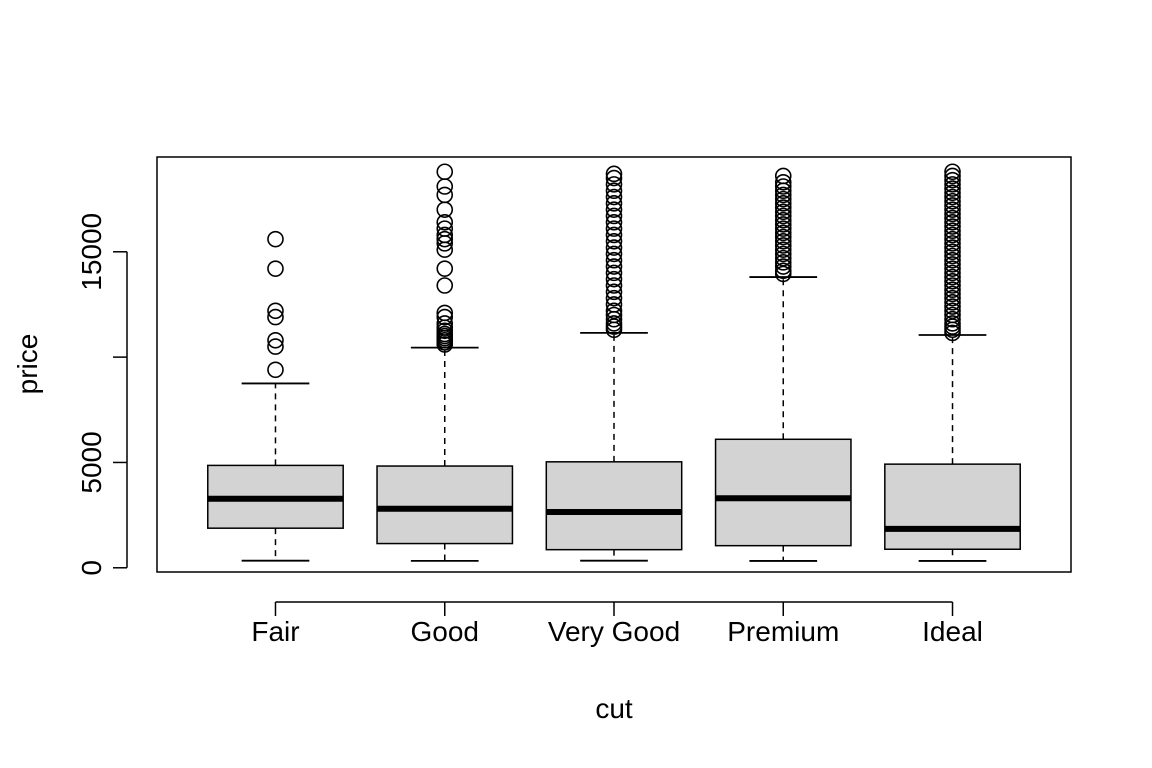 The image size is (1152, 768). What do you see at coordinates (275, 631) in the screenshot?
I see `x-tick-label: Fair` at bounding box center [275, 631].